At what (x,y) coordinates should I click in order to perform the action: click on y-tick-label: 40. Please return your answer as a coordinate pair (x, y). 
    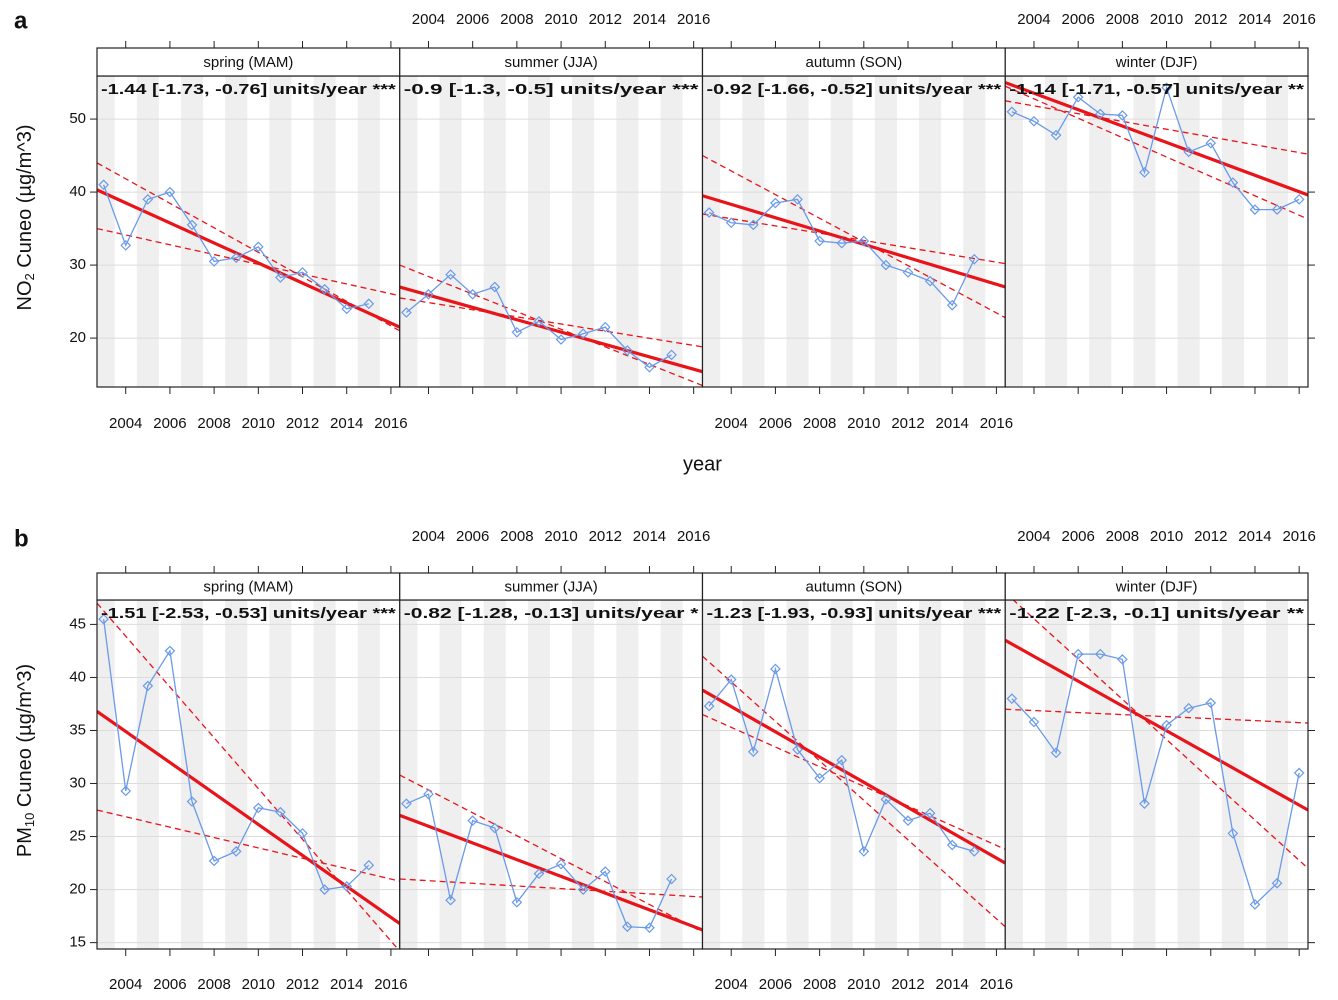
    Looking at the image, I should click on (77, 191).